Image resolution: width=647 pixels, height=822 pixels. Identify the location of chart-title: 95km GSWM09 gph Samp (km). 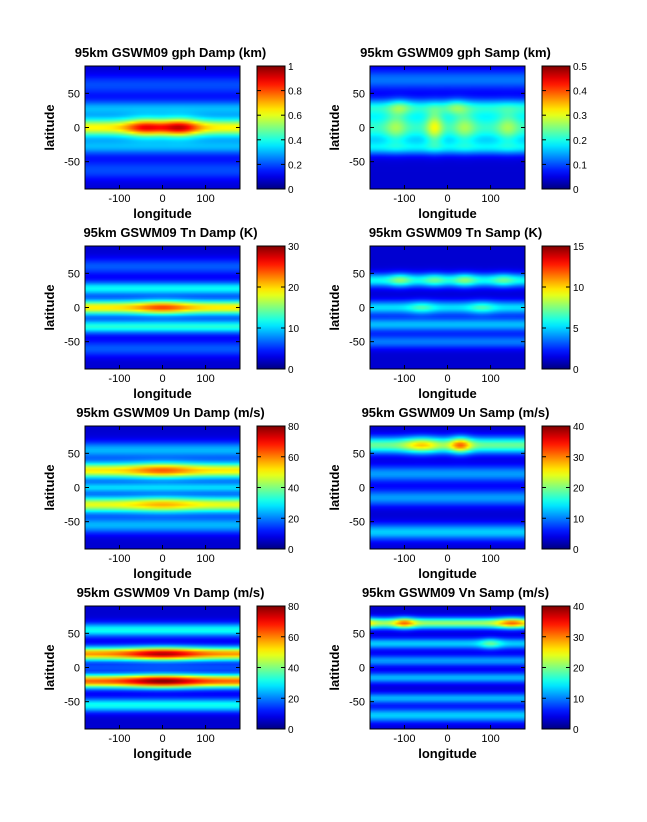
(455, 52).